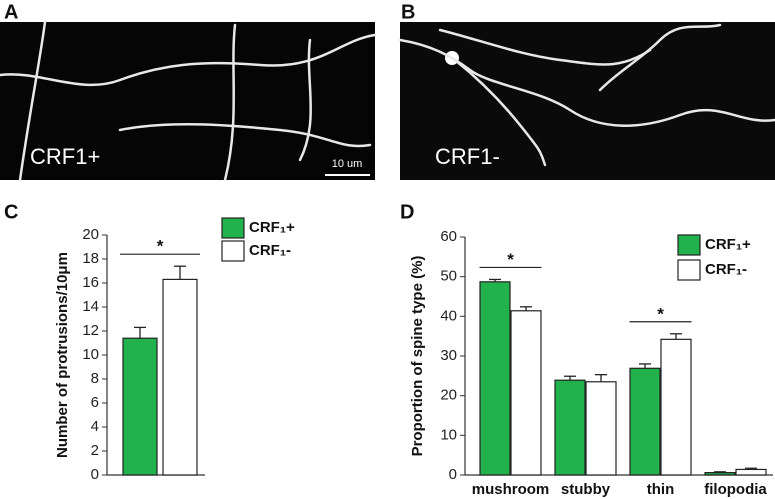  Describe the element at coordinates (90, 258) in the screenshot. I see `y-tick-label: 18` at that location.